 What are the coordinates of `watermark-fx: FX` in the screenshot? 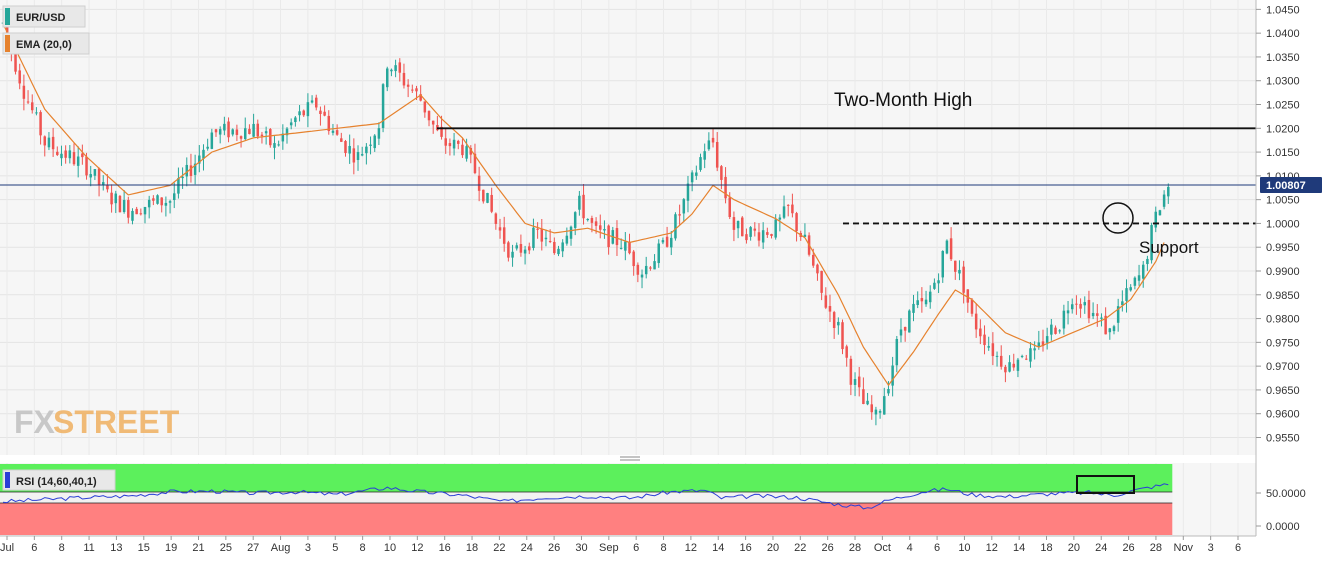 It's located at (35, 422).